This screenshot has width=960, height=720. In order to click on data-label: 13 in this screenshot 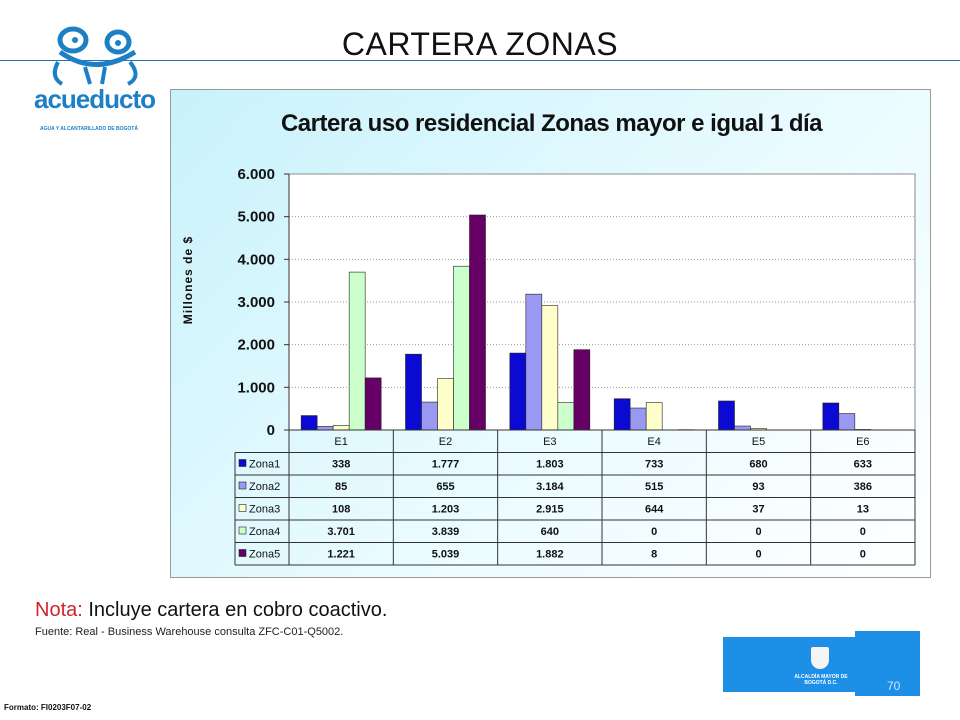, I will do `click(863, 510)`.